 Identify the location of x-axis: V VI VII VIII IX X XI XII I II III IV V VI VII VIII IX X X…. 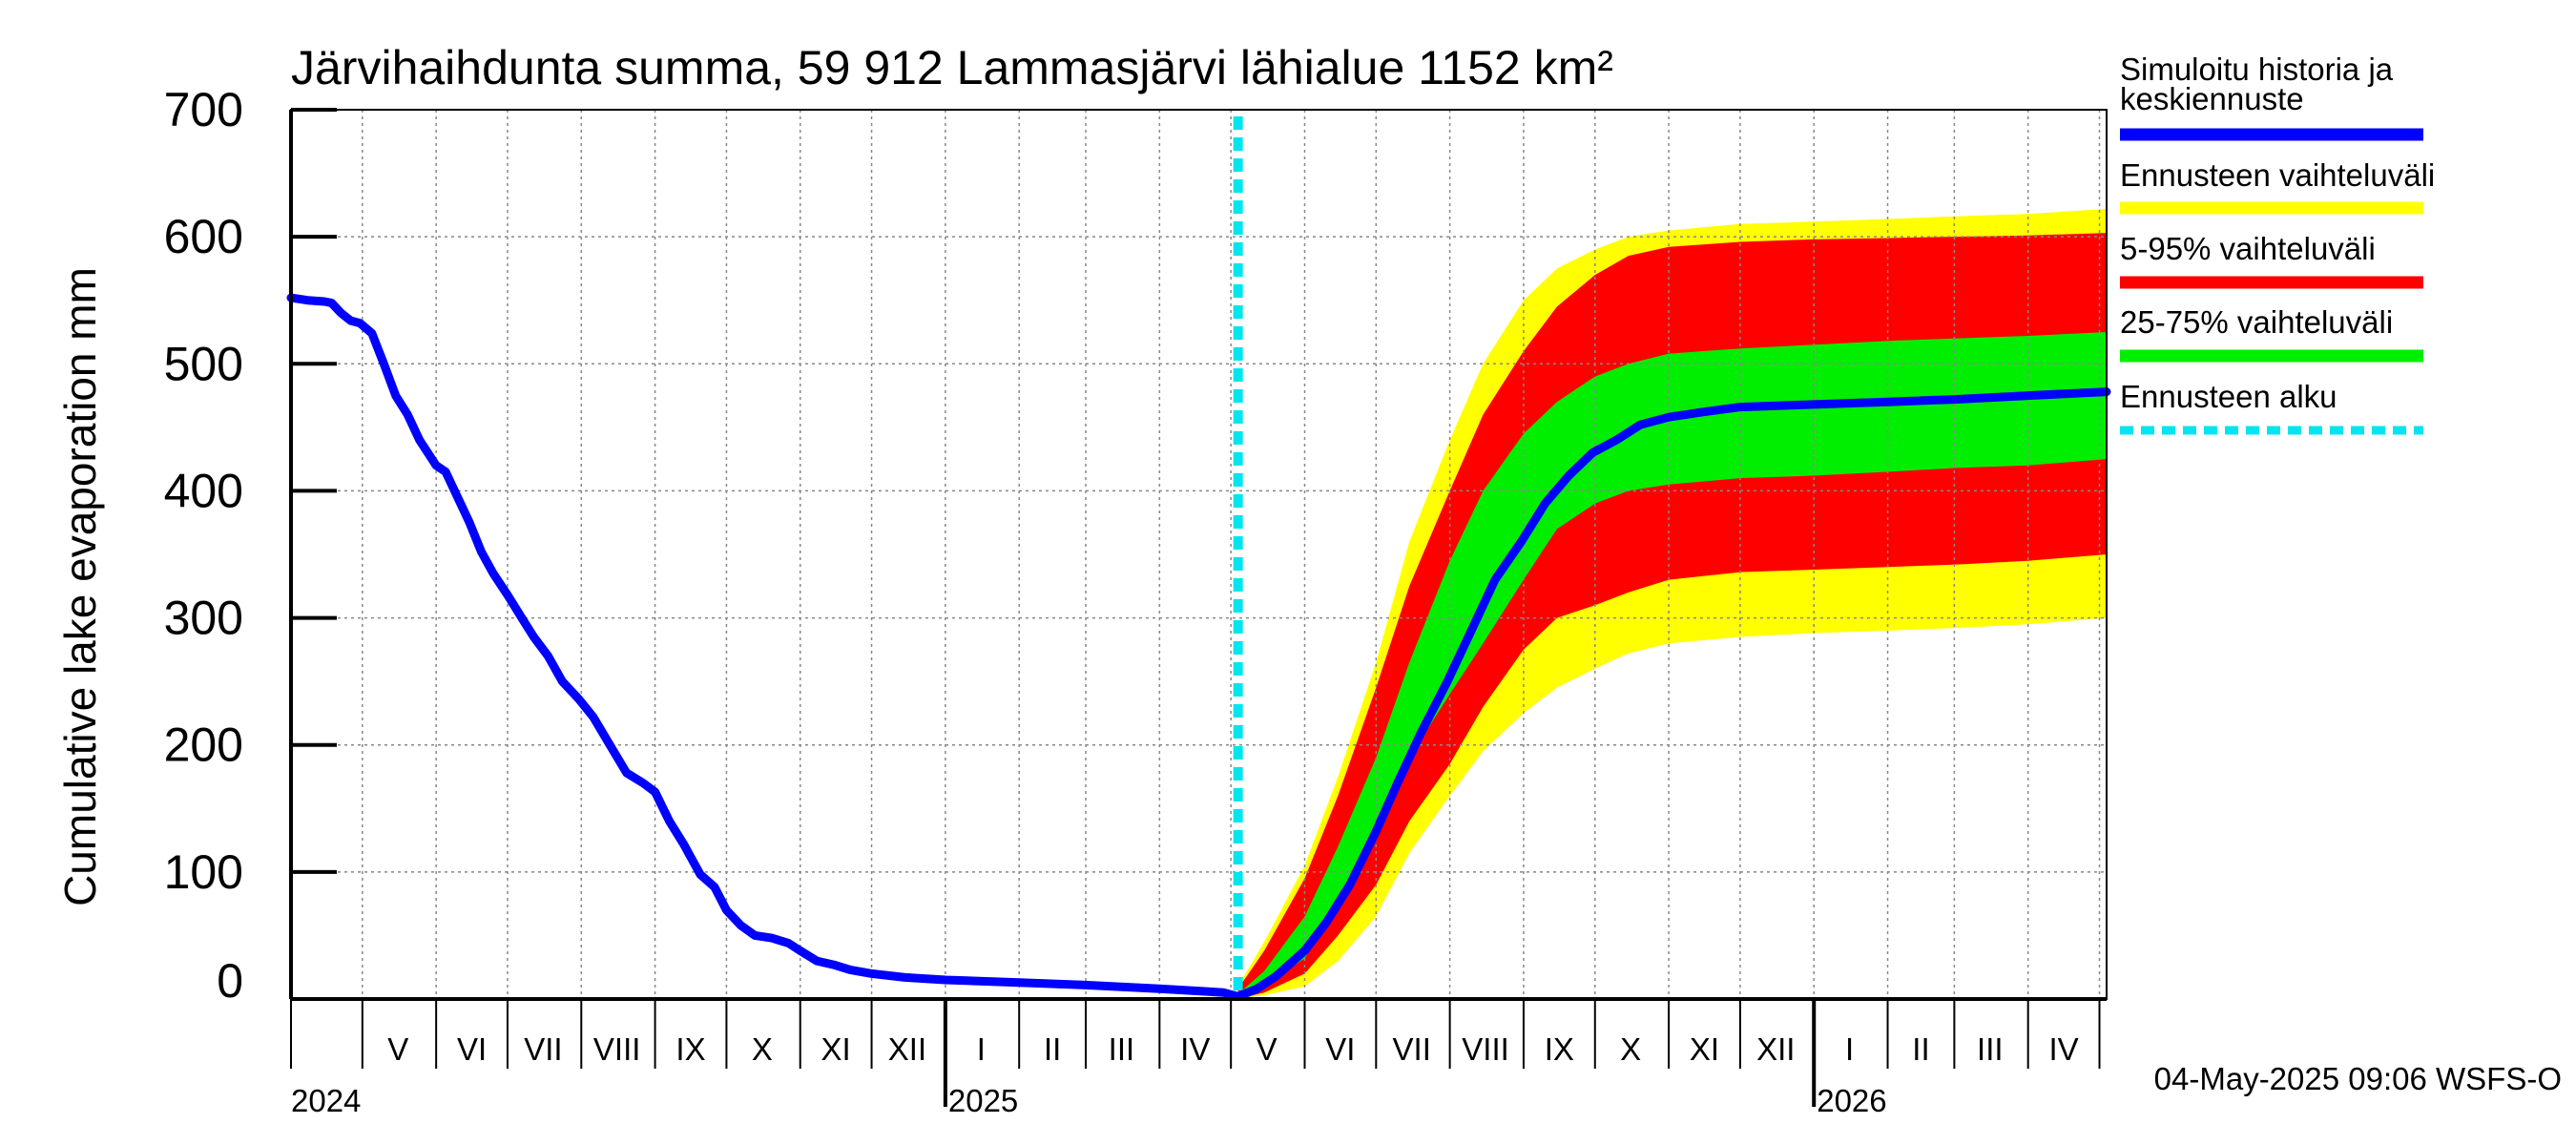
(1195, 1058).